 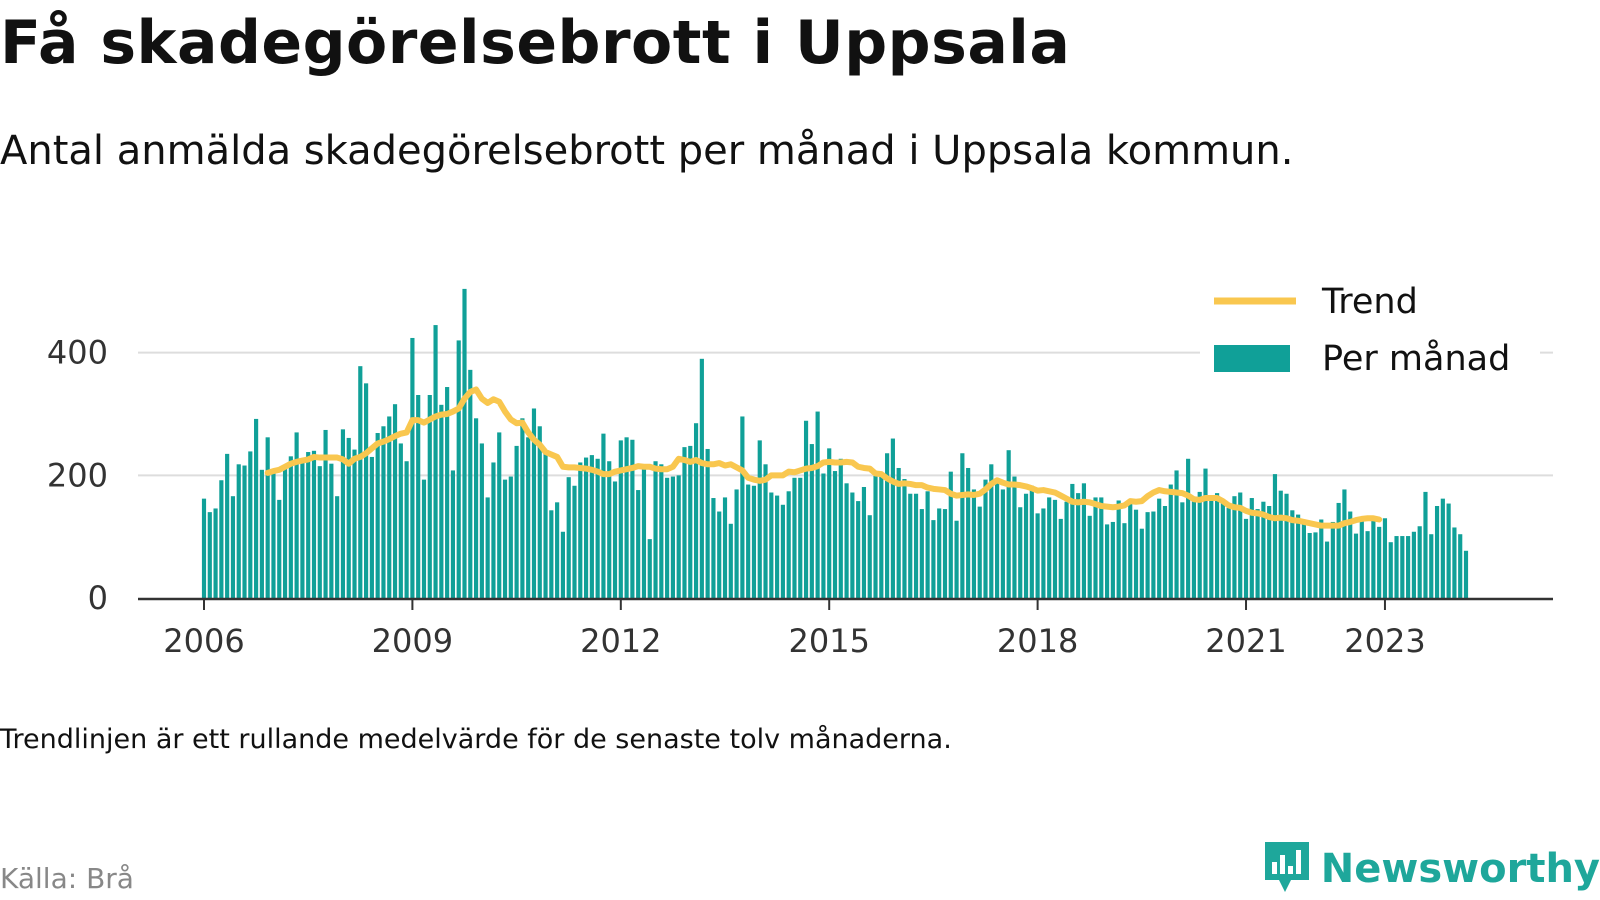 I want to click on newsworthy-logo-icon, so click(x=1286, y=867).